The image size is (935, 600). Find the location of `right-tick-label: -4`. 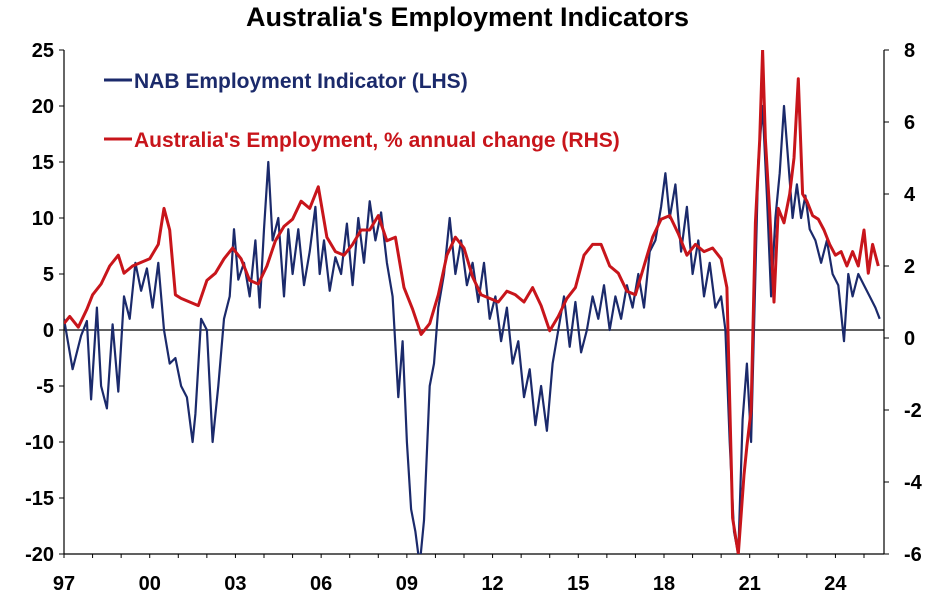

right-tick-label: -4 is located at coordinates (913, 483).